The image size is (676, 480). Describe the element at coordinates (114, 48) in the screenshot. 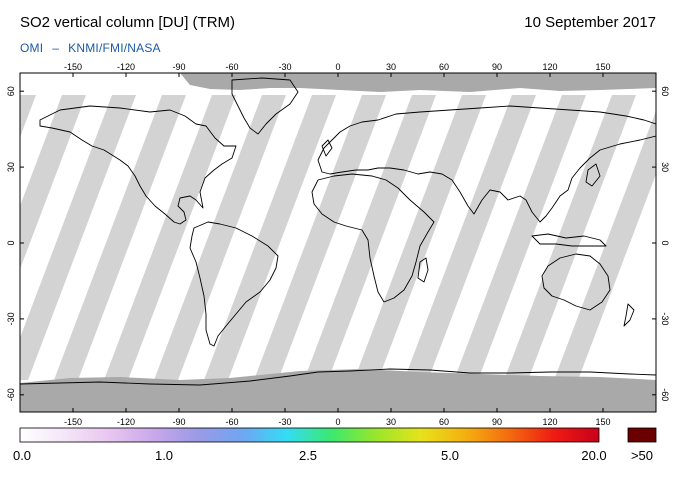

I see `credit-institutions: KNMI/FMI/NASA` at that location.